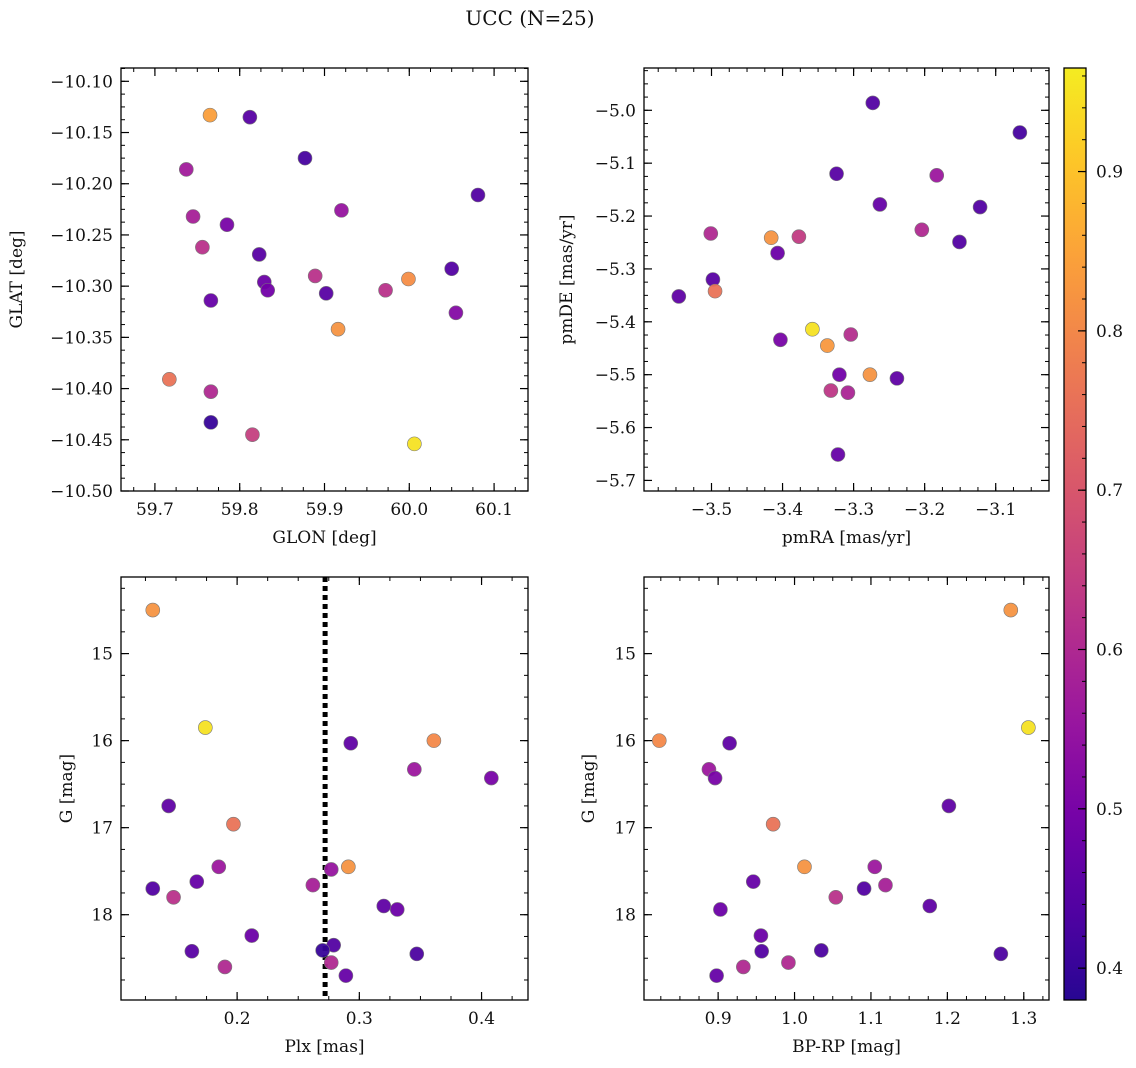  Describe the element at coordinates (81, 287) in the screenshot. I see `y-tick-label: −10.30` at that location.